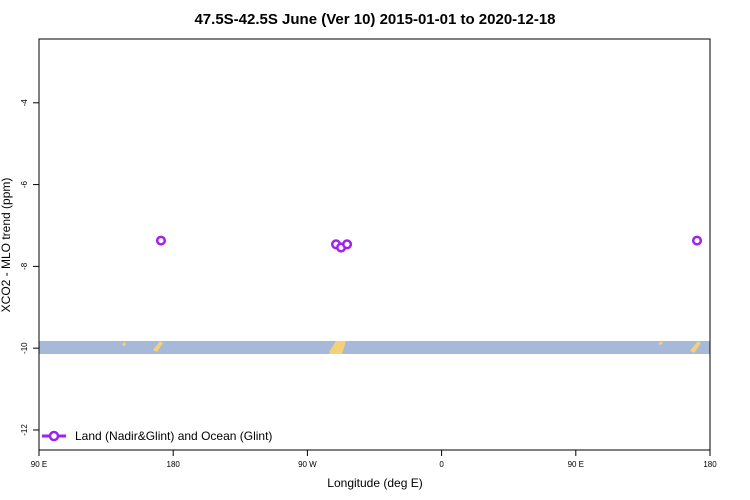 Image resolution: width=750 pixels, height=500 pixels. What do you see at coordinates (173, 436) in the screenshot?
I see `legend-label: Land (Nadir&Glint) and Ocean (Glint)` at bounding box center [173, 436].